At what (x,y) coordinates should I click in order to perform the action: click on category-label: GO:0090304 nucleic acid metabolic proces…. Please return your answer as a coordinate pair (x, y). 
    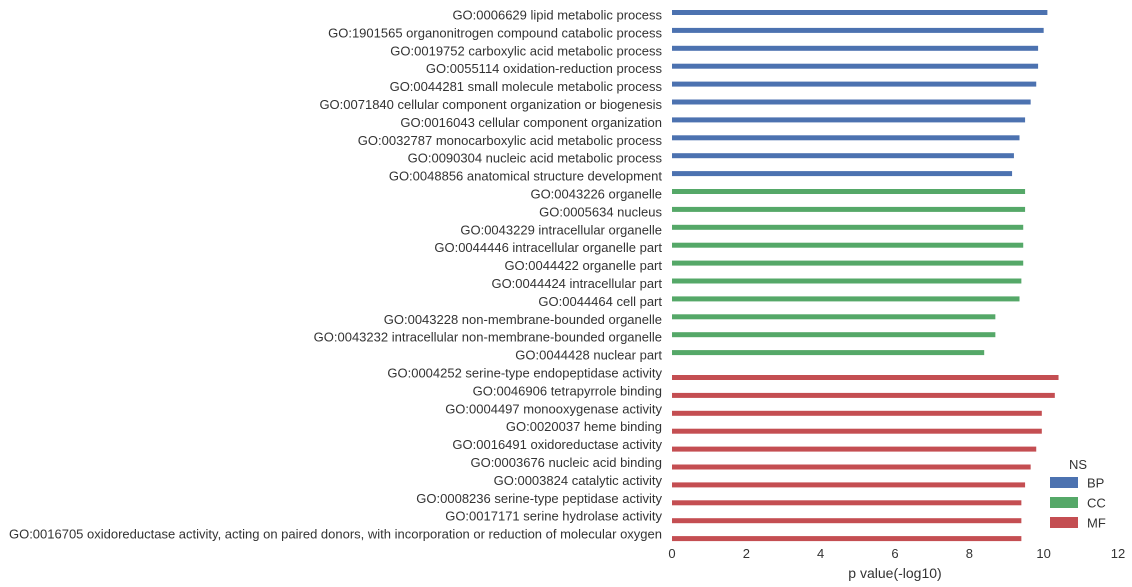
    Looking at the image, I should click on (535, 158).